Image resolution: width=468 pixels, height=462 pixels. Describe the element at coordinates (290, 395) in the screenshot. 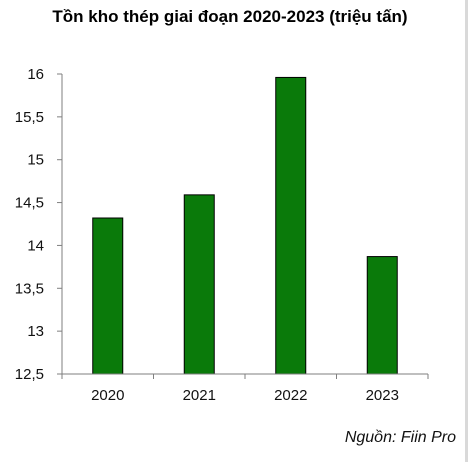

I see `x-tick-label: 2022` at that location.